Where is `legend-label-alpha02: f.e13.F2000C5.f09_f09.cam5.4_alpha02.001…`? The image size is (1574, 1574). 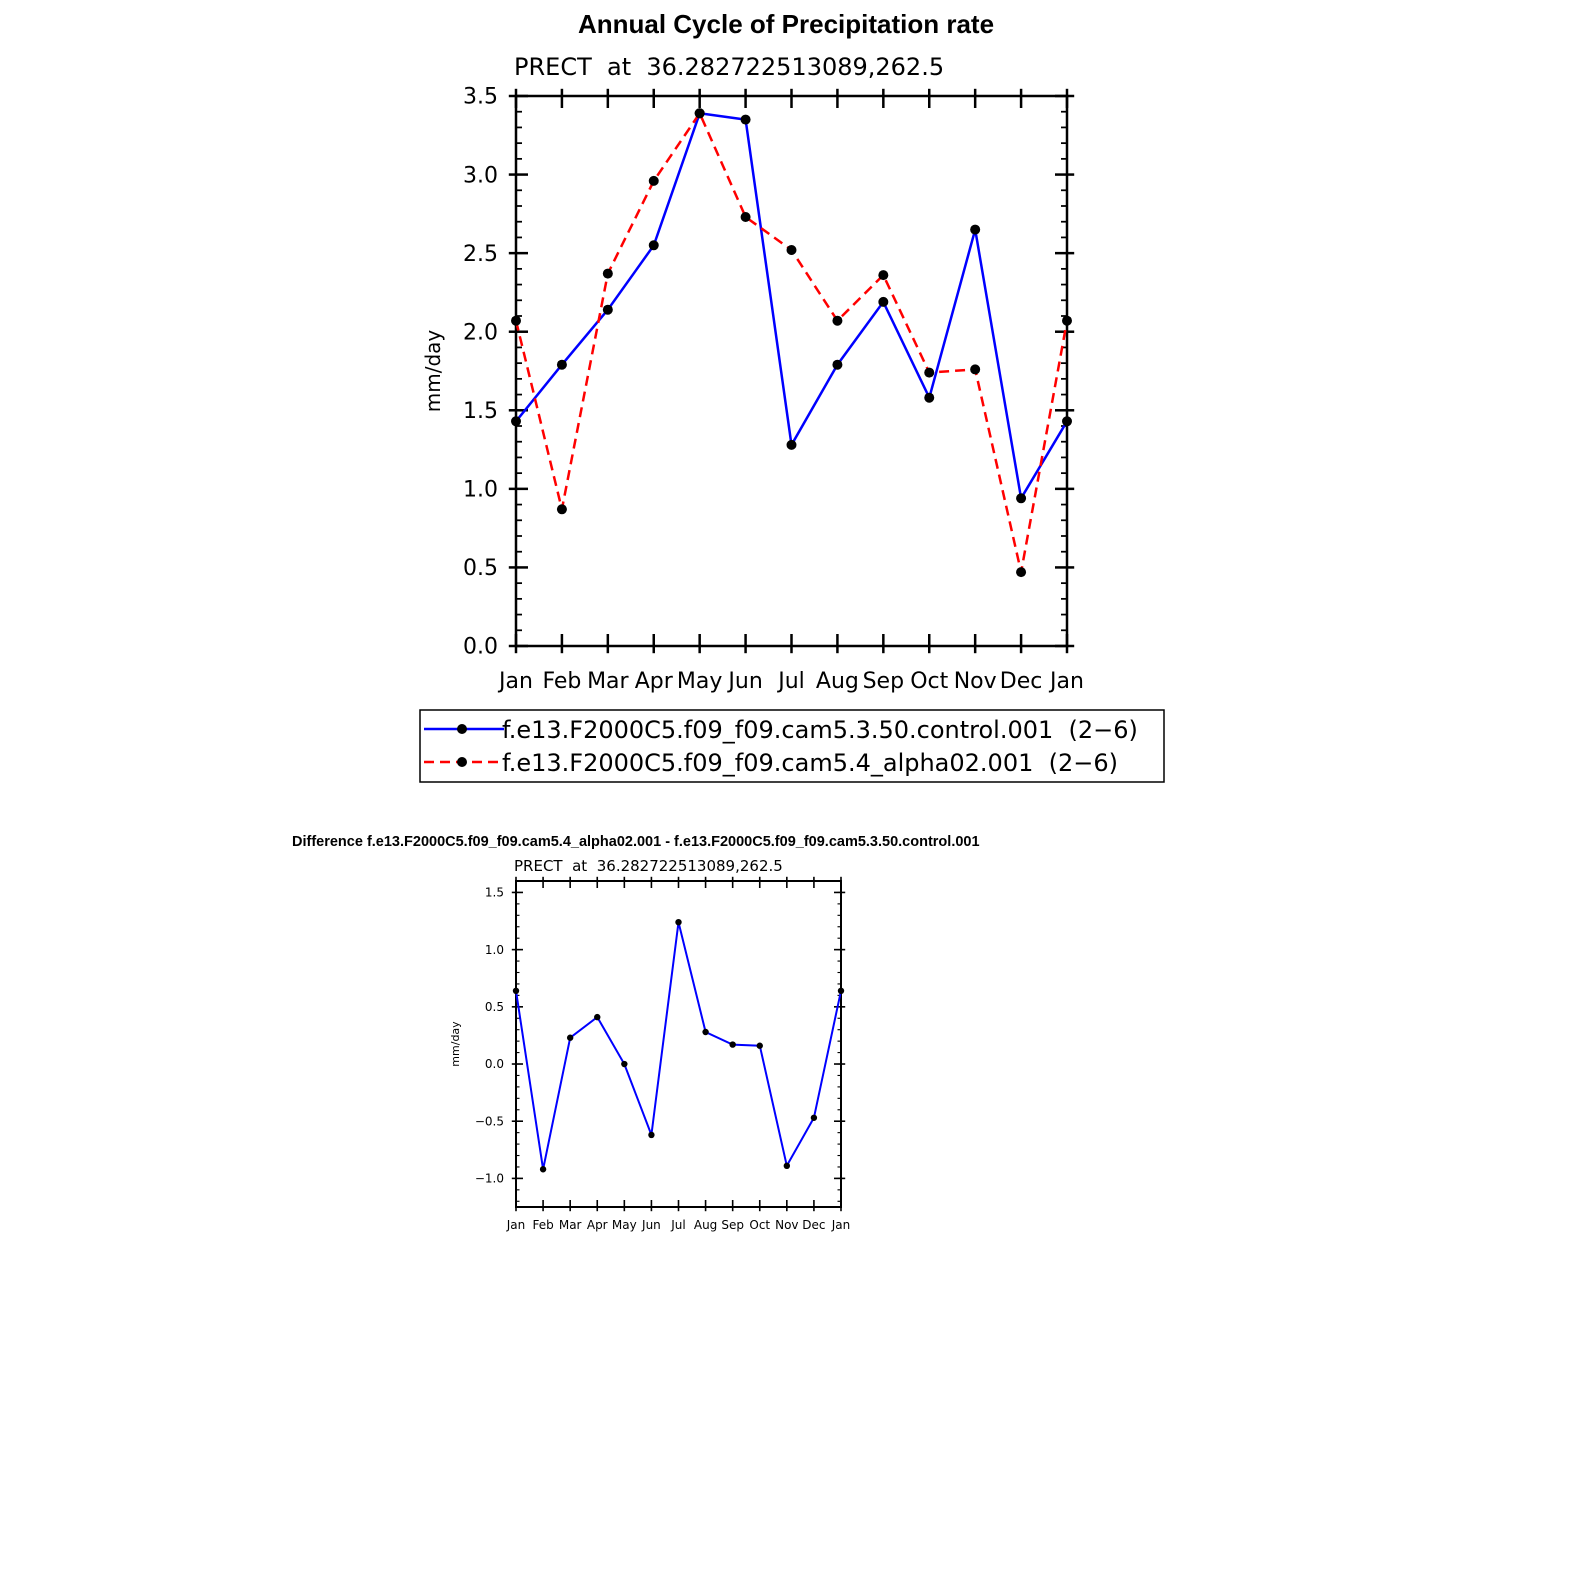
legend-label-alpha02: f.e13.F2000C5.f09_f09.cam5.4_alpha02.001… is located at coordinates (810, 763).